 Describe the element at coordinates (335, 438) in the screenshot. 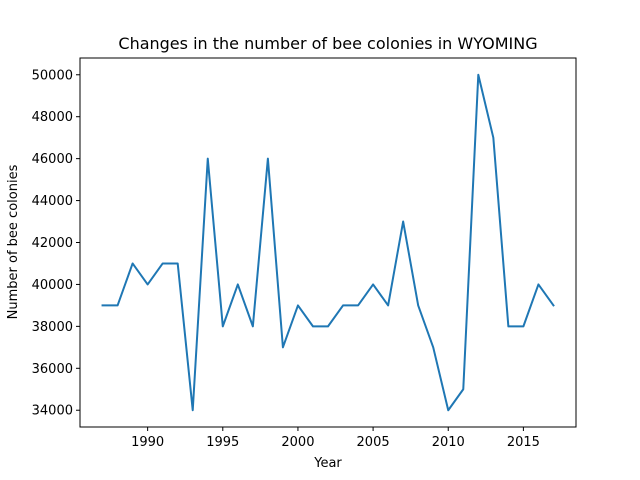

I see `x-axis-ticks: 1990 1995 2000 2005 2010 2015` at that location.